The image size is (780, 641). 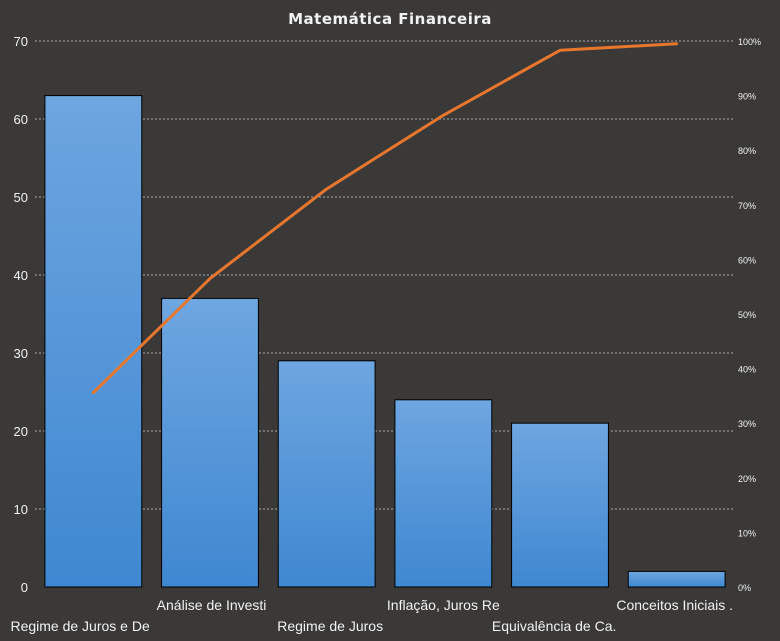 I want to click on chart-title: Matemática Financeira, so click(x=390, y=19).